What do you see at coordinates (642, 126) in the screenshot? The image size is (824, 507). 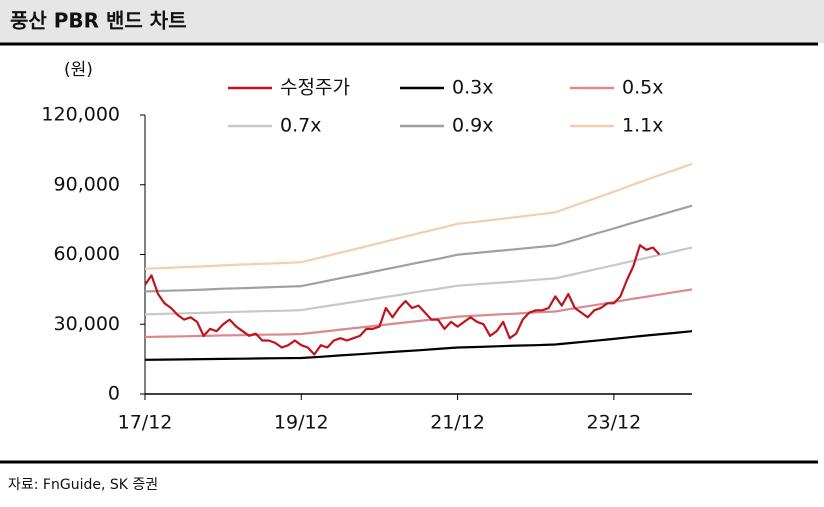 I see `legend-label: 1.1x` at bounding box center [642, 126].